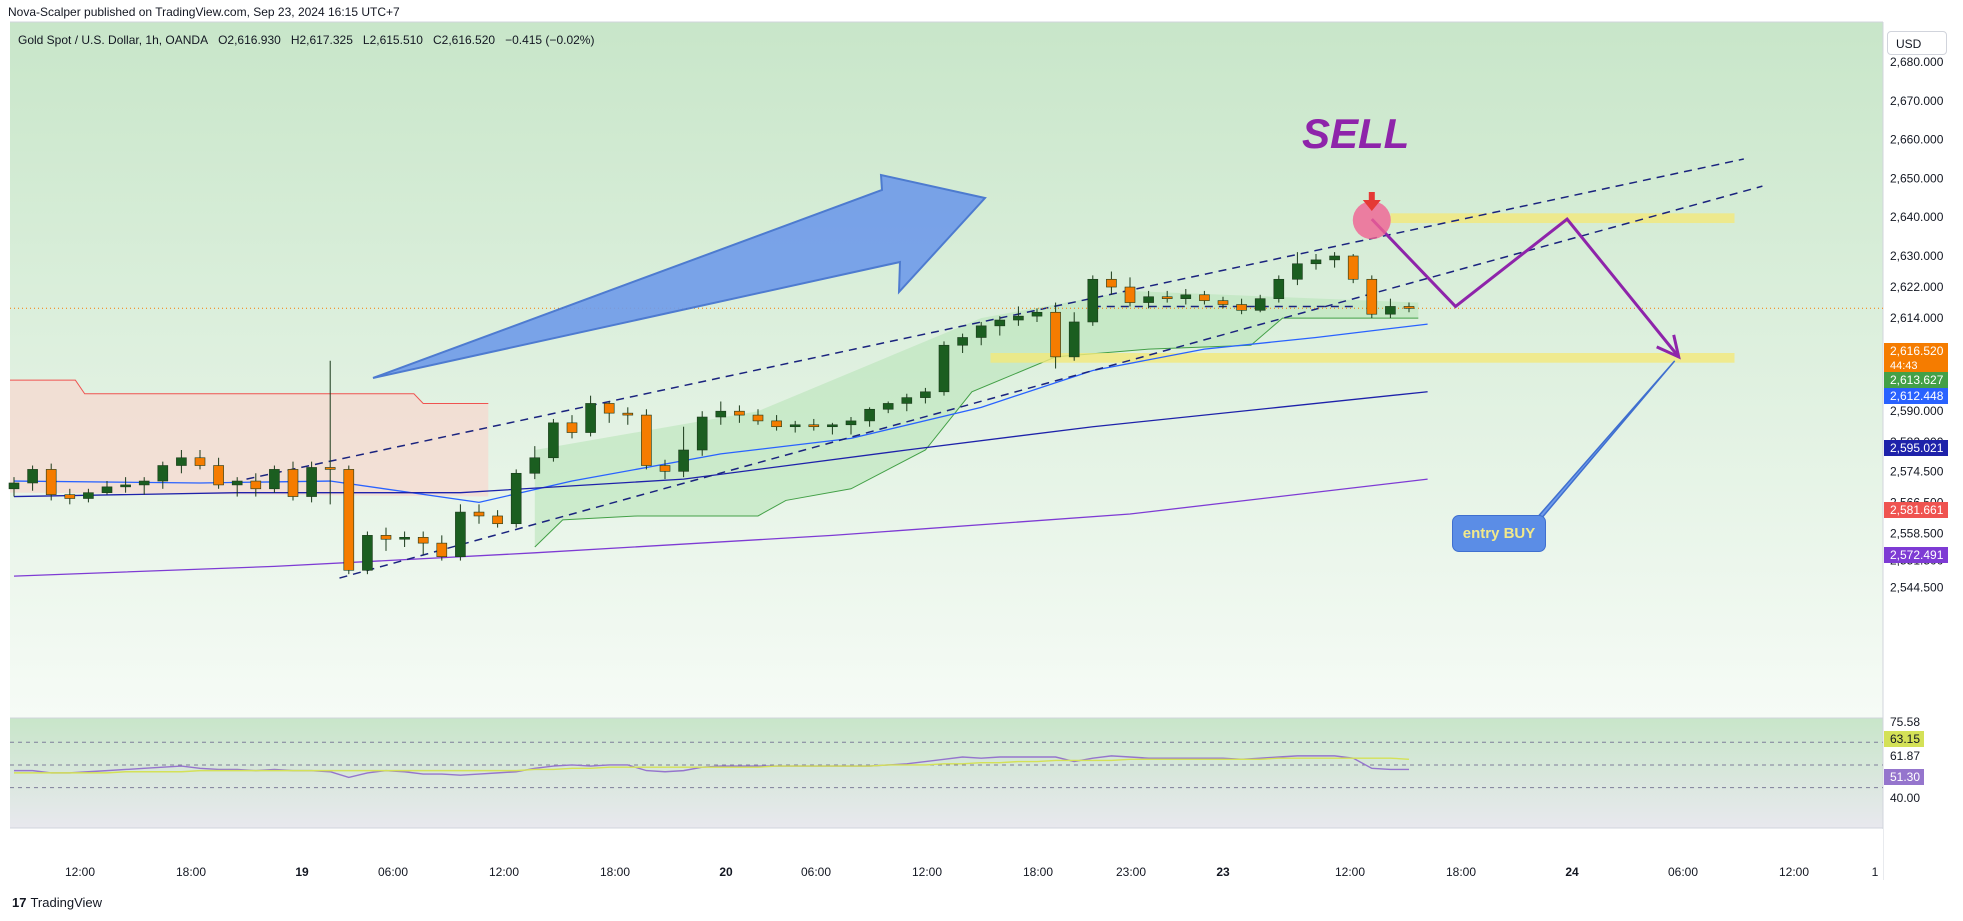 This screenshot has height=921, width=1963. What do you see at coordinates (1356, 133) in the screenshot?
I see `sell-annotation: SELL` at bounding box center [1356, 133].